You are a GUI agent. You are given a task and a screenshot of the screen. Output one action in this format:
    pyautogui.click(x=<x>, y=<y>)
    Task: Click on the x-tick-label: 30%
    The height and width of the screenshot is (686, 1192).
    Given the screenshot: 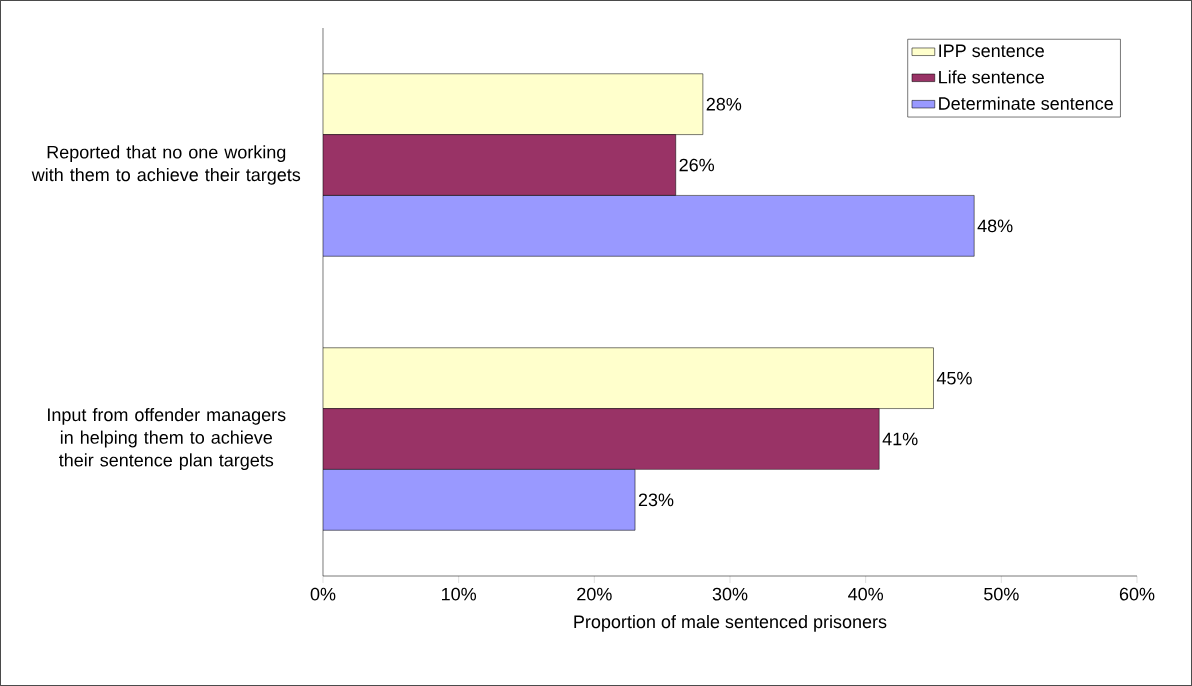 What is the action you would take?
    pyautogui.click(x=730, y=594)
    